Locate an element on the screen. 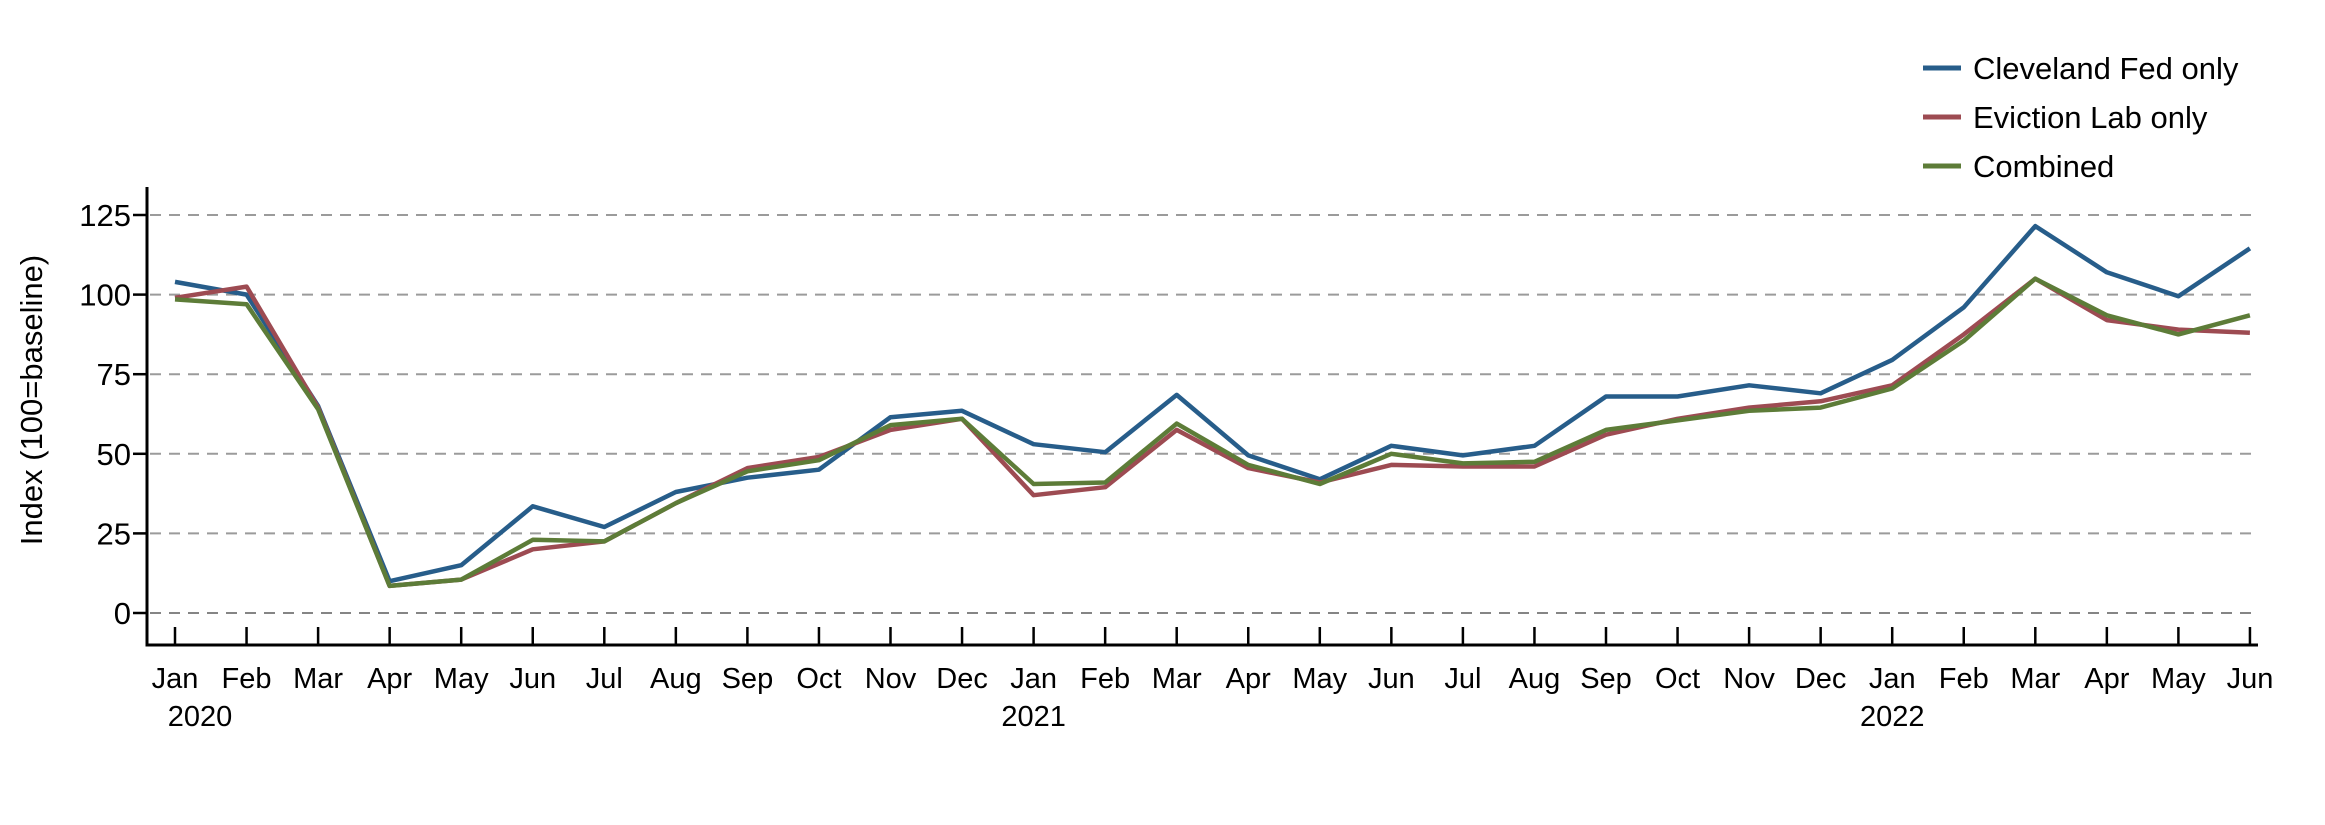 This screenshot has height=825, width=2325. month-label-19: Aug is located at coordinates (1535, 679).